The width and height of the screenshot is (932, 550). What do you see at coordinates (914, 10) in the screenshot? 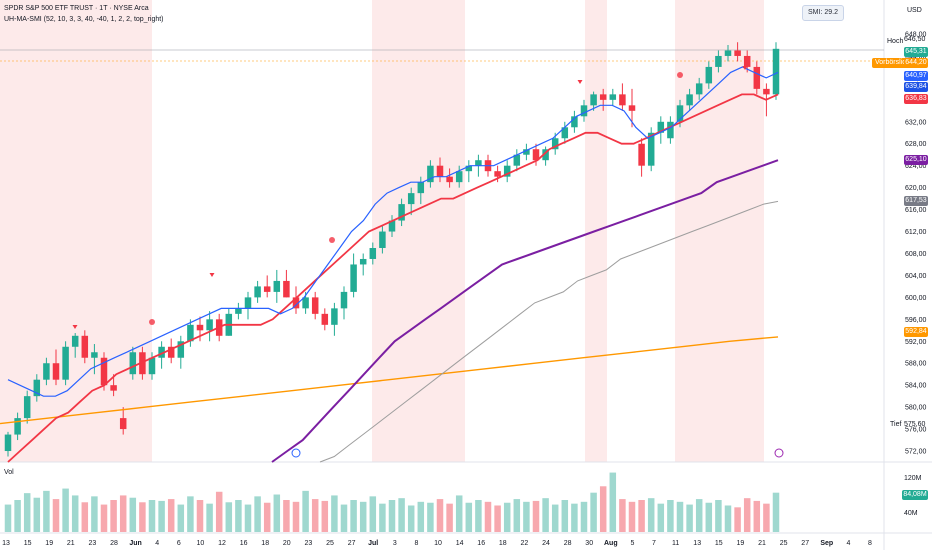
I see `currency-label: USD` at bounding box center [914, 10].